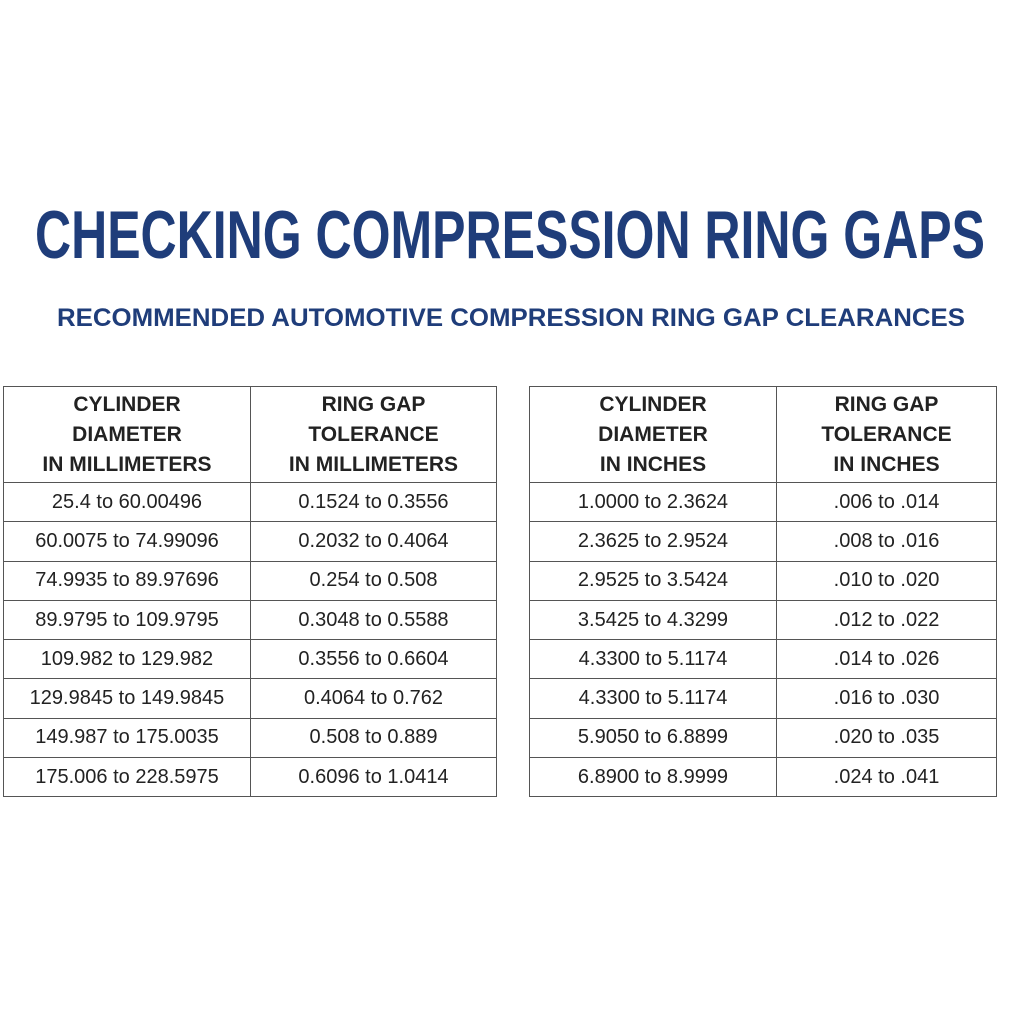 This screenshot has height=1024, width=1024. What do you see at coordinates (653, 777) in the screenshot?
I see `table-cell: 6.8900 to 8.9999` at bounding box center [653, 777].